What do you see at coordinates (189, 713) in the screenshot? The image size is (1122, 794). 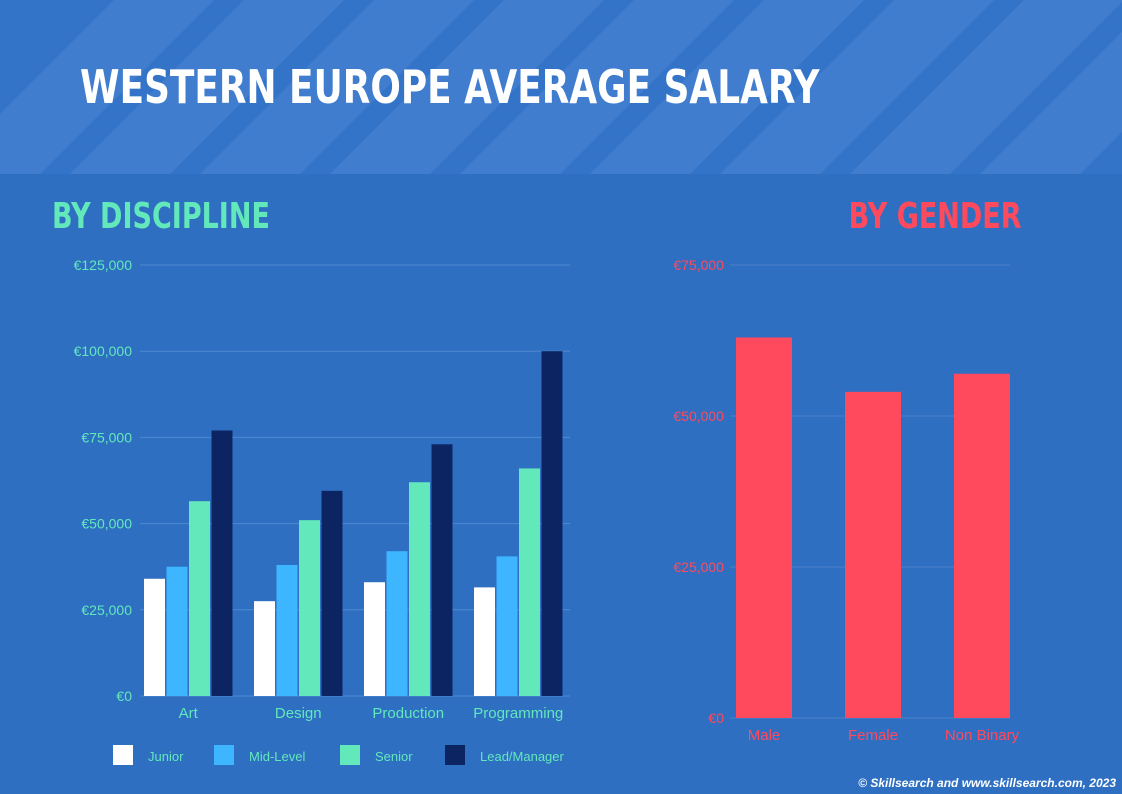 I see `x-tick-label: Art` at bounding box center [189, 713].